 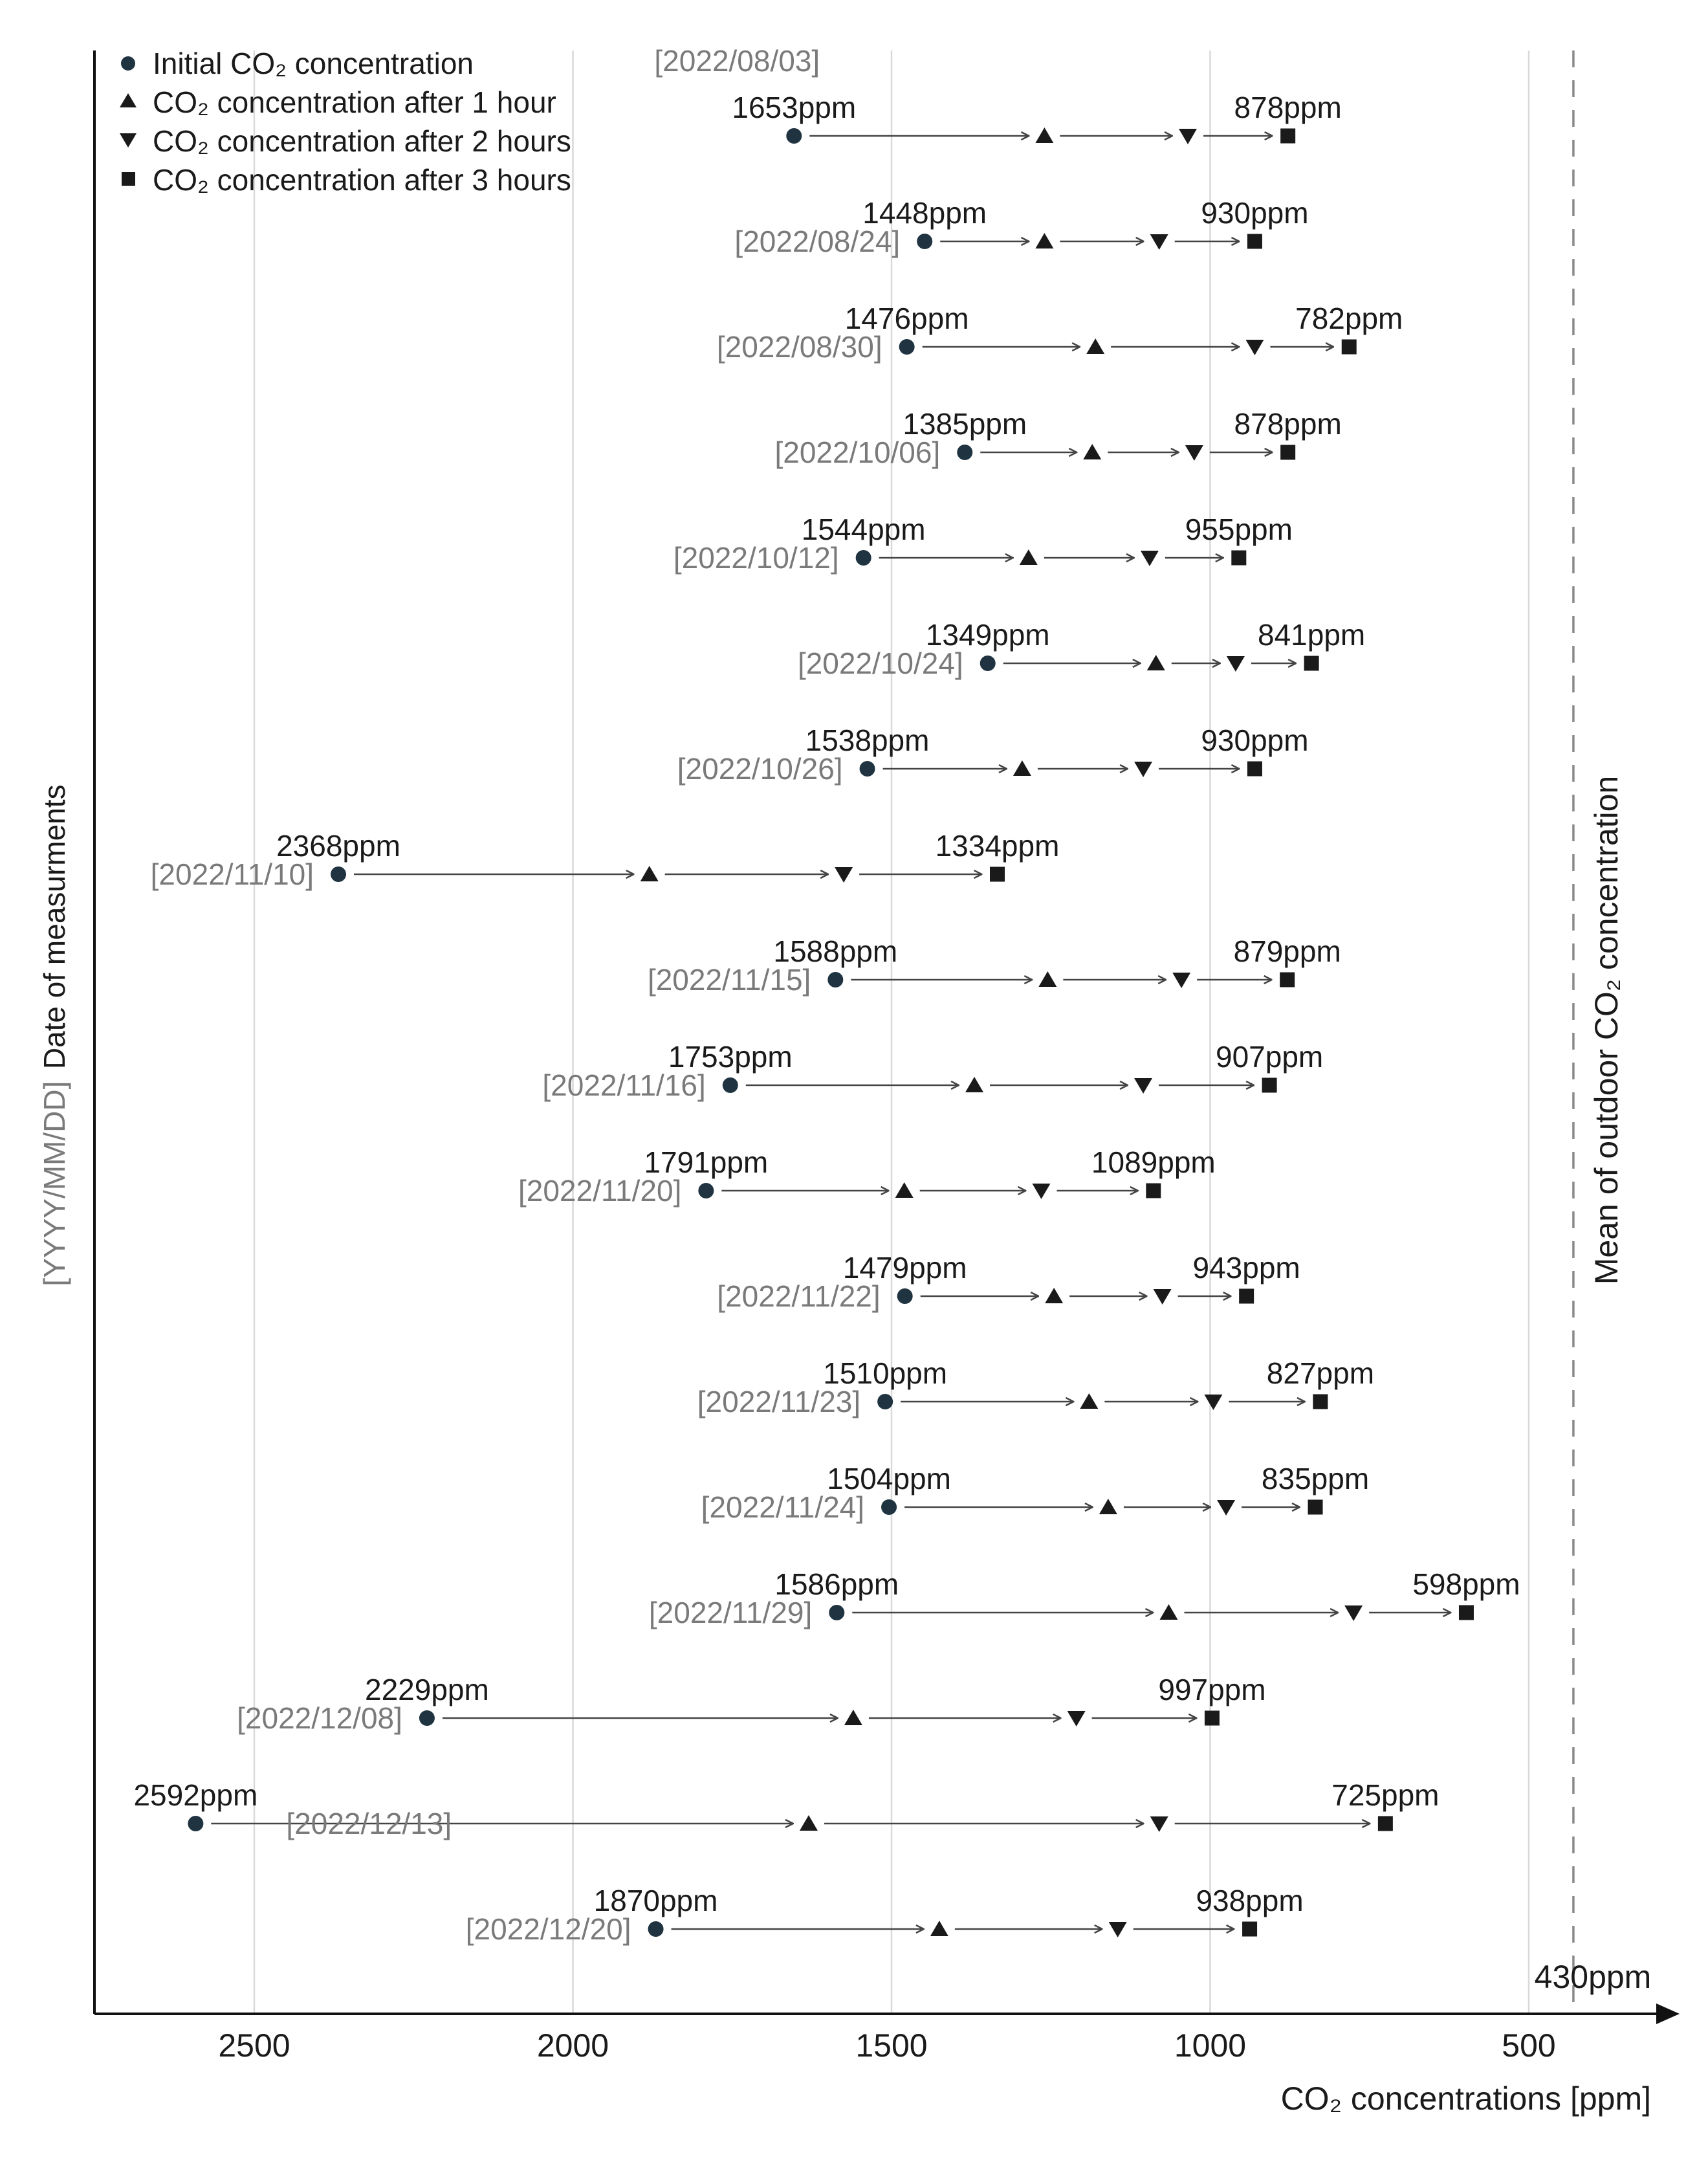 I want to click on final-value-label: 938ppm, so click(x=1249, y=1901).